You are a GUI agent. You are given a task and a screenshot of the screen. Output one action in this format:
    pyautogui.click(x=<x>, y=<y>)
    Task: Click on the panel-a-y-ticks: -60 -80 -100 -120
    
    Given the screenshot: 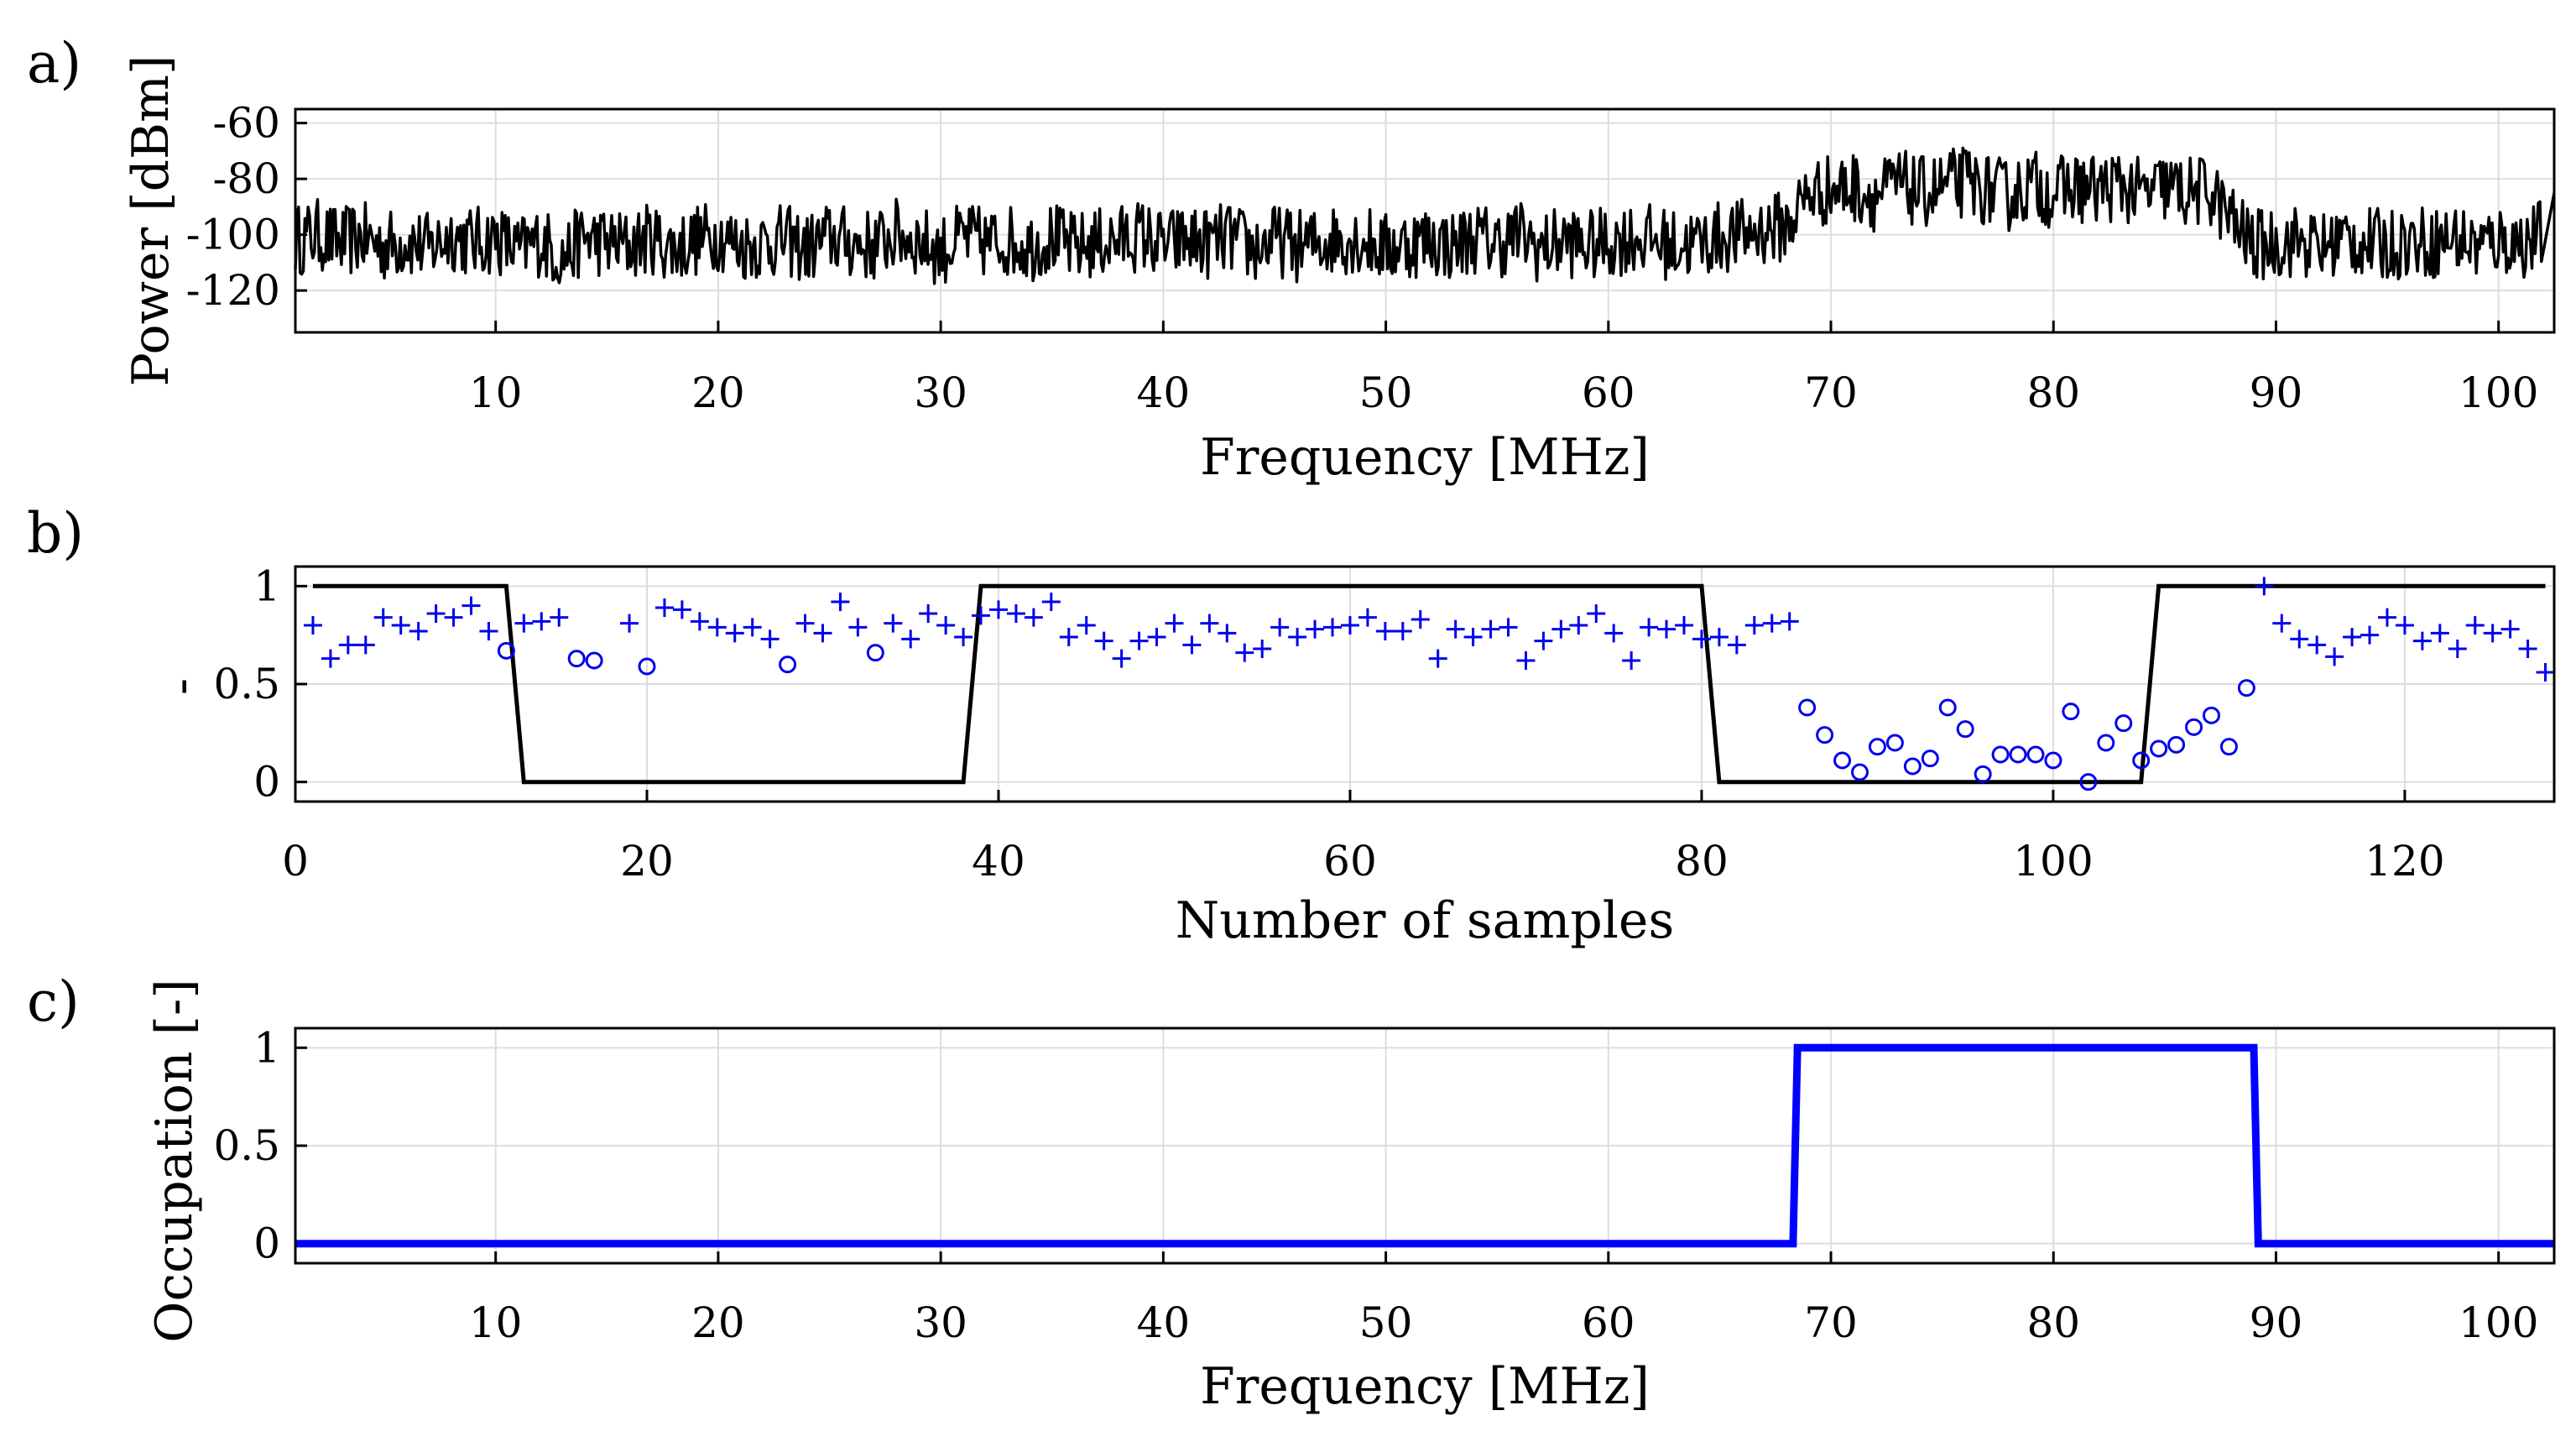 What is the action you would take?
    pyautogui.click(x=233, y=207)
    